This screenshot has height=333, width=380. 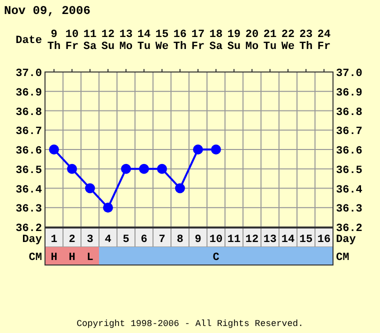 I want to click on x2-tick-label: 12, so click(x=252, y=240).